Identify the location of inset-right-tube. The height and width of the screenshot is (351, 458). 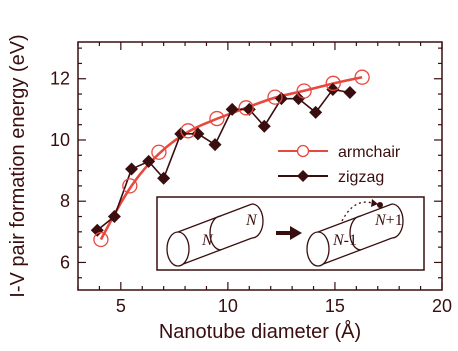
(355, 235).